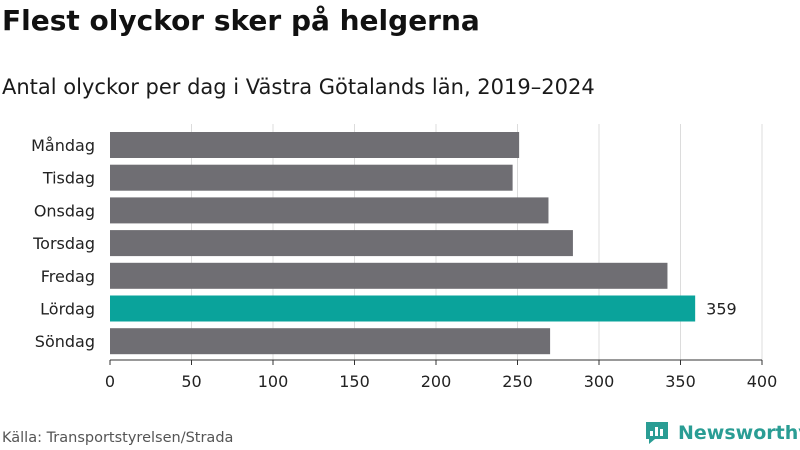 Image resolution: width=800 pixels, height=450 pixels. What do you see at coordinates (68, 178) in the screenshot?
I see `category-label: Tisdag` at bounding box center [68, 178].